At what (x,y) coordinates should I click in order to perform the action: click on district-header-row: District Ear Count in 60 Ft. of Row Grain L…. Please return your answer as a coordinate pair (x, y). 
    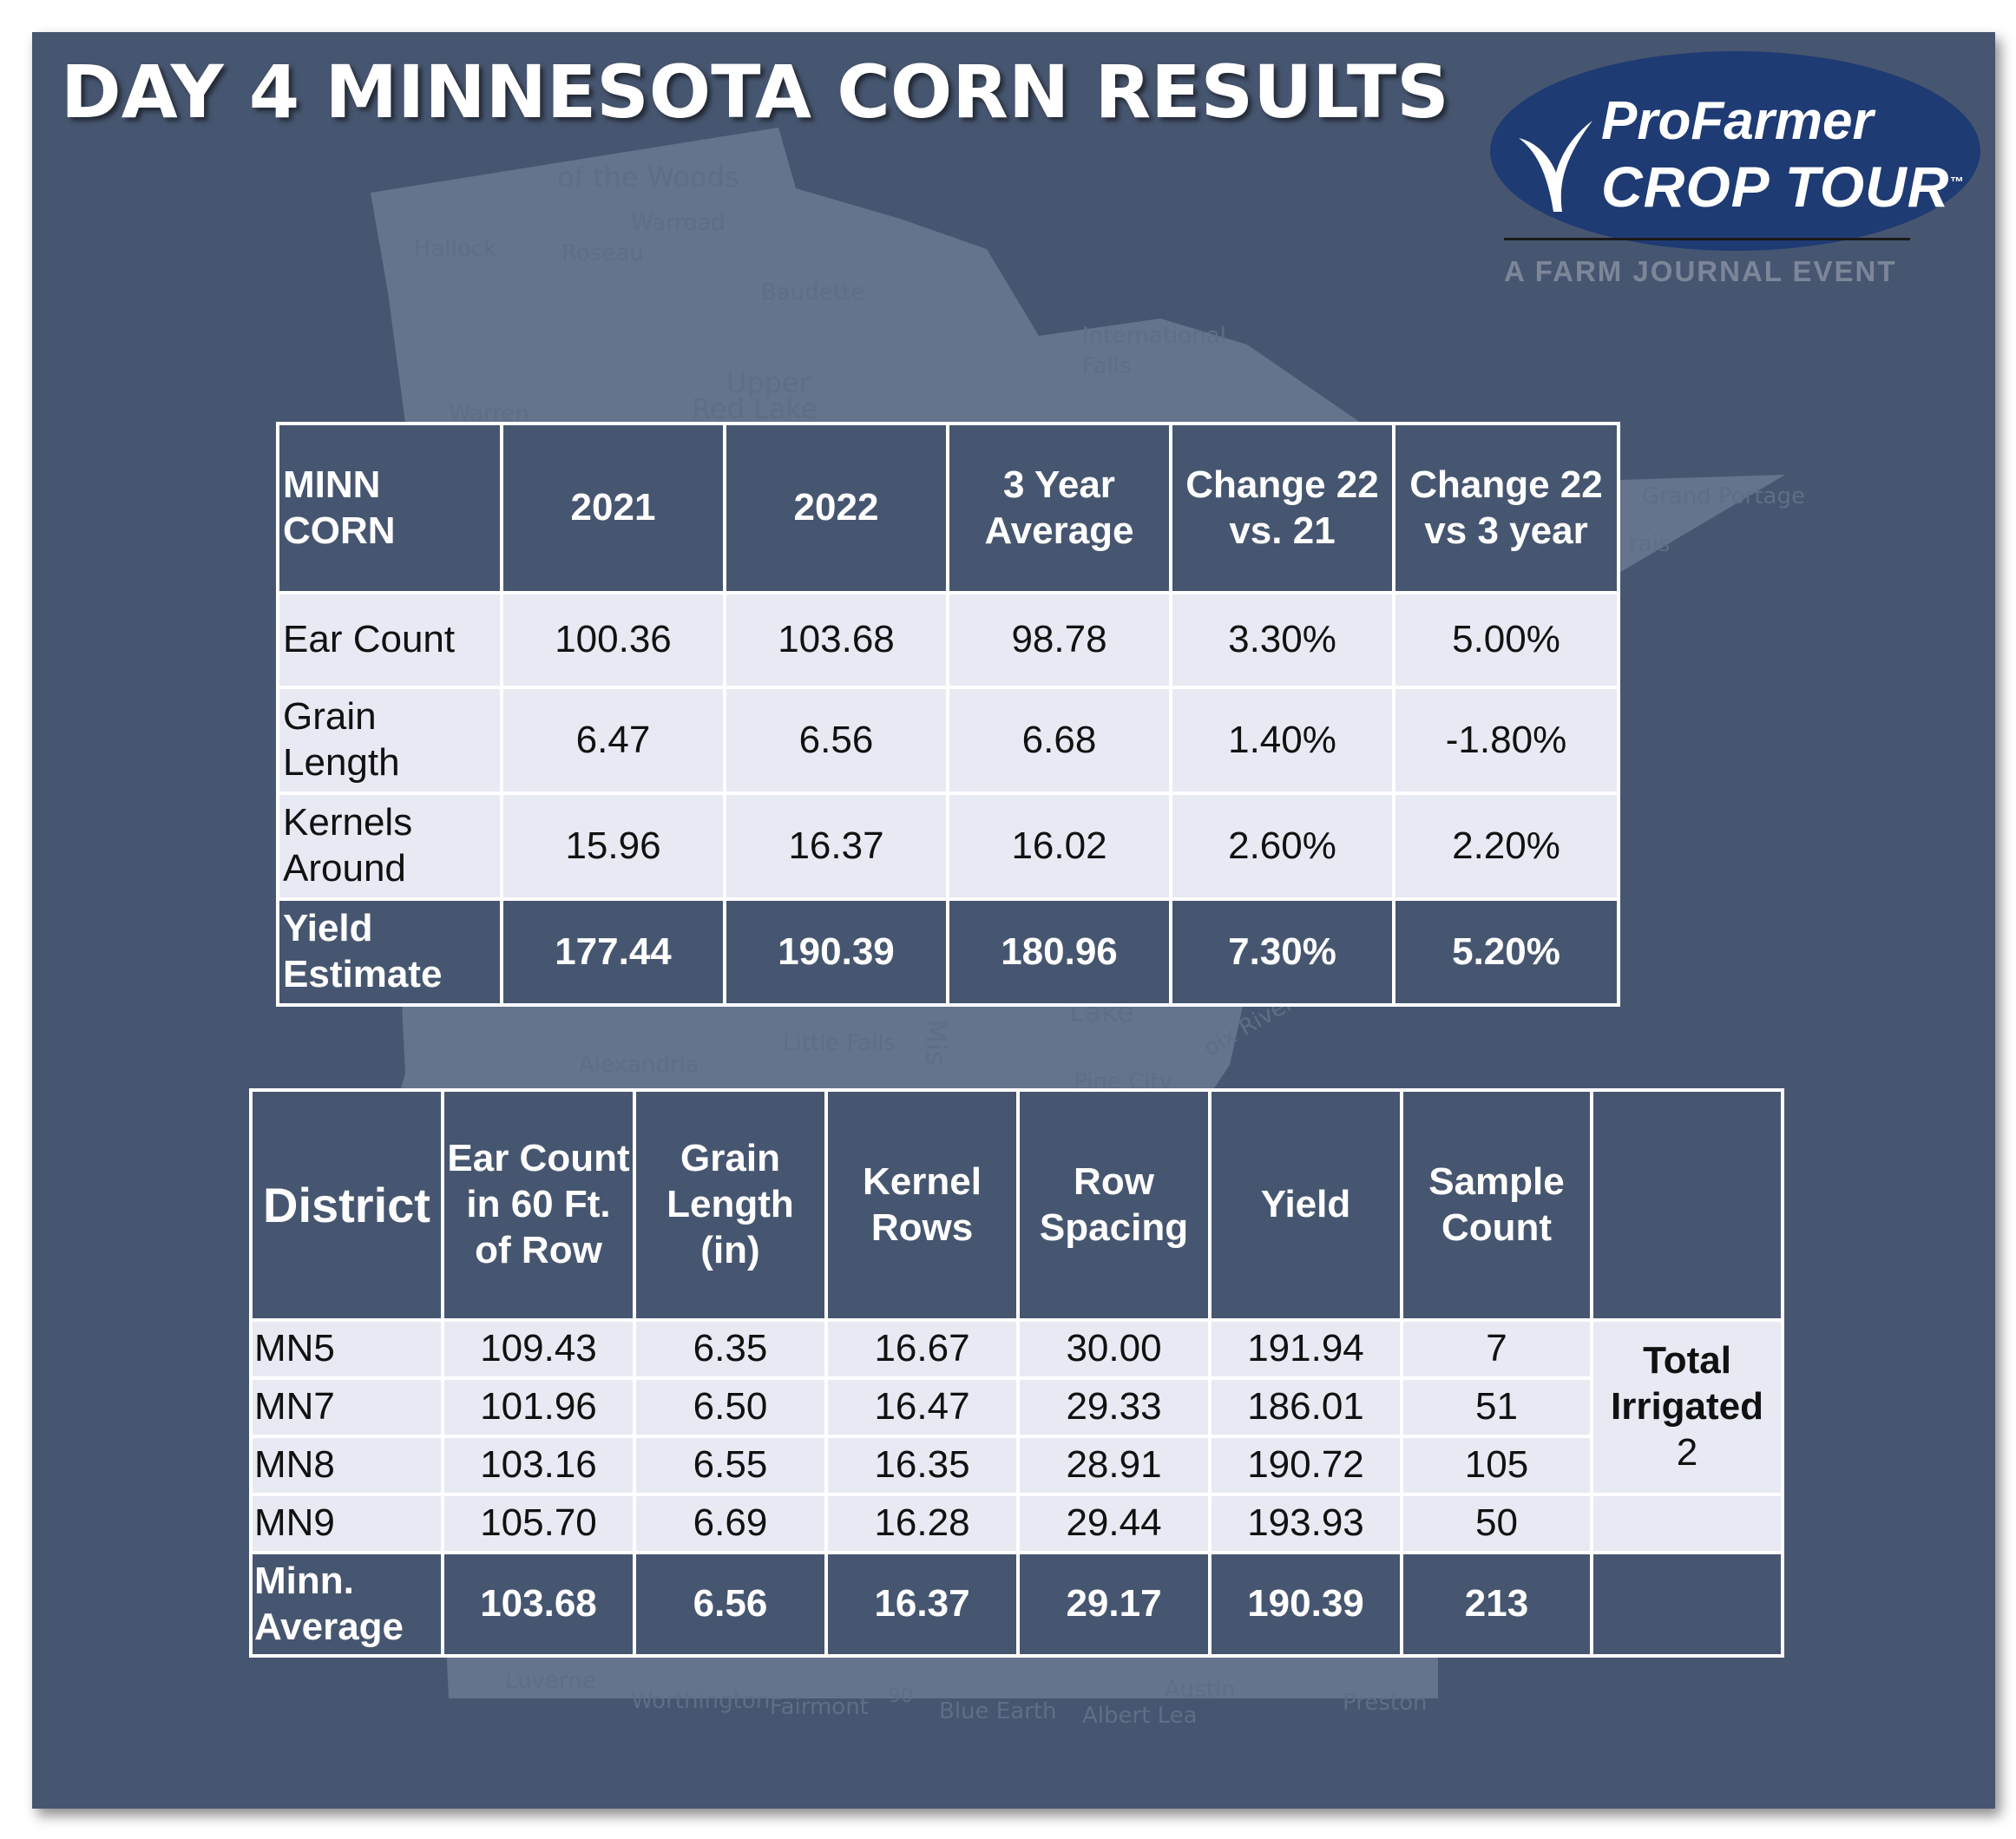
    Looking at the image, I should click on (1016, 1205).